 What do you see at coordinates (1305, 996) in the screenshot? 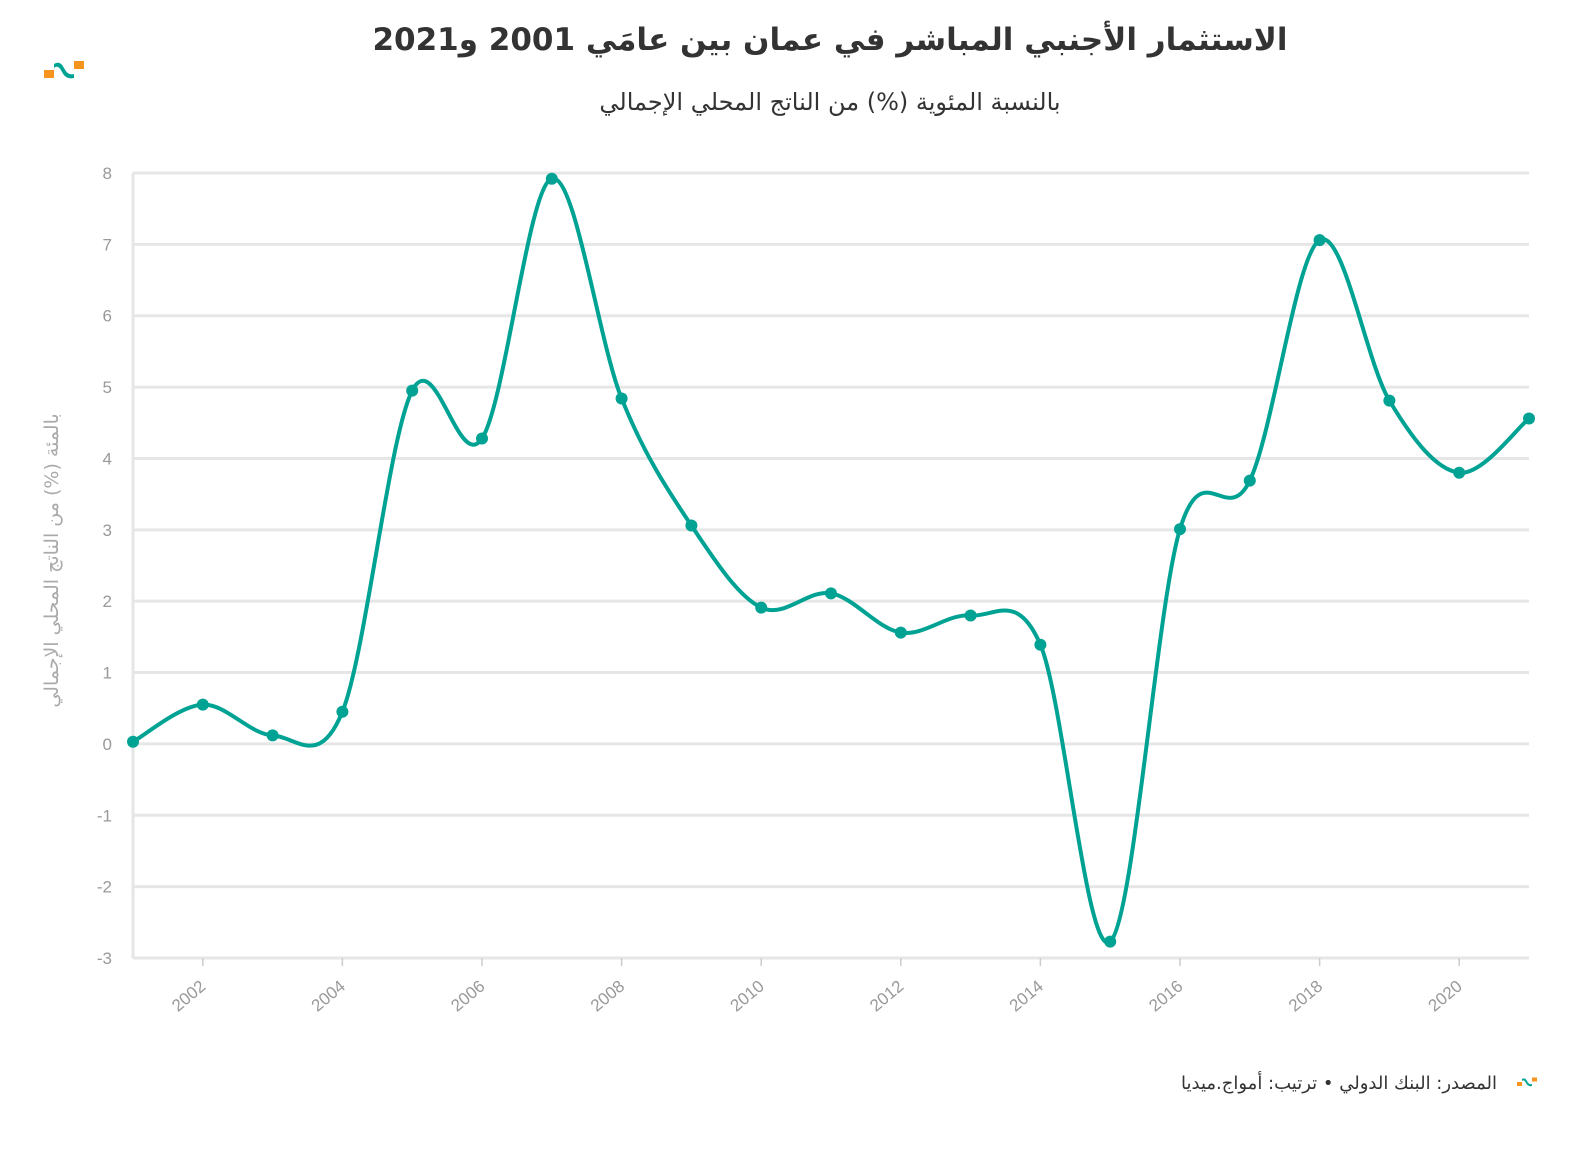
I see `x-tick-label: 2018` at bounding box center [1305, 996].